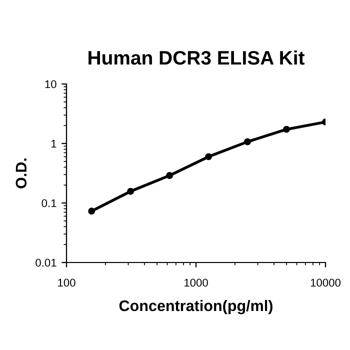 The height and width of the screenshot is (350, 350). What do you see at coordinates (325, 282) in the screenshot?
I see `x-tick-label: 10000` at bounding box center [325, 282].